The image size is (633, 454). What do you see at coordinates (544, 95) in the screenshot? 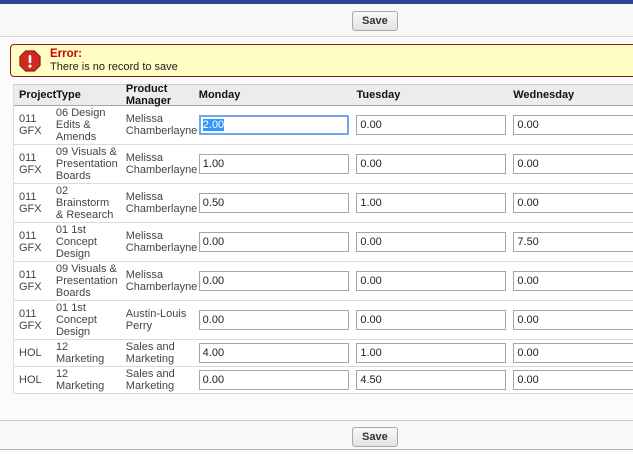
I see `header-wednesday: Wednesday` at bounding box center [544, 95].